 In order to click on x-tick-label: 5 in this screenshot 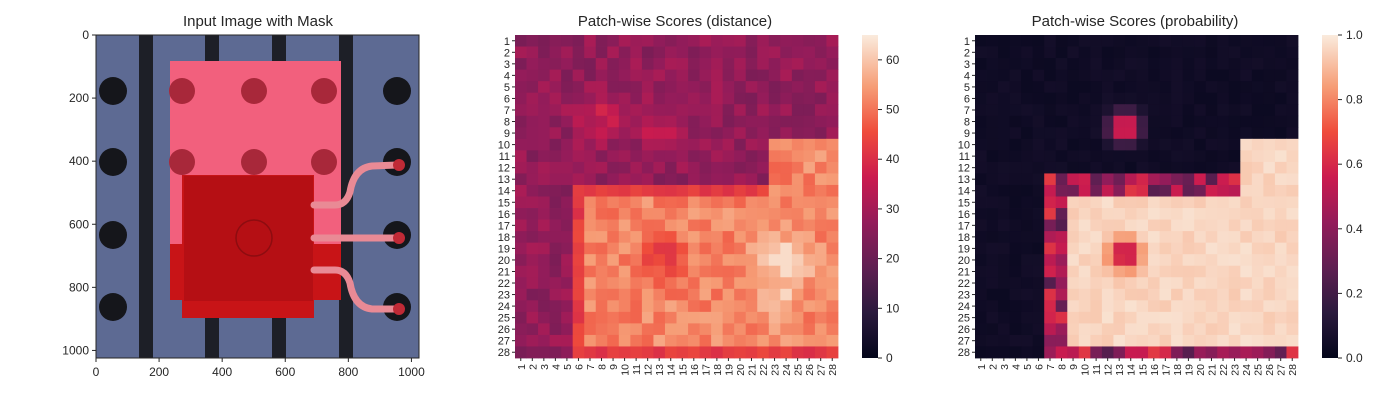, I will do `click(568, 367)`.